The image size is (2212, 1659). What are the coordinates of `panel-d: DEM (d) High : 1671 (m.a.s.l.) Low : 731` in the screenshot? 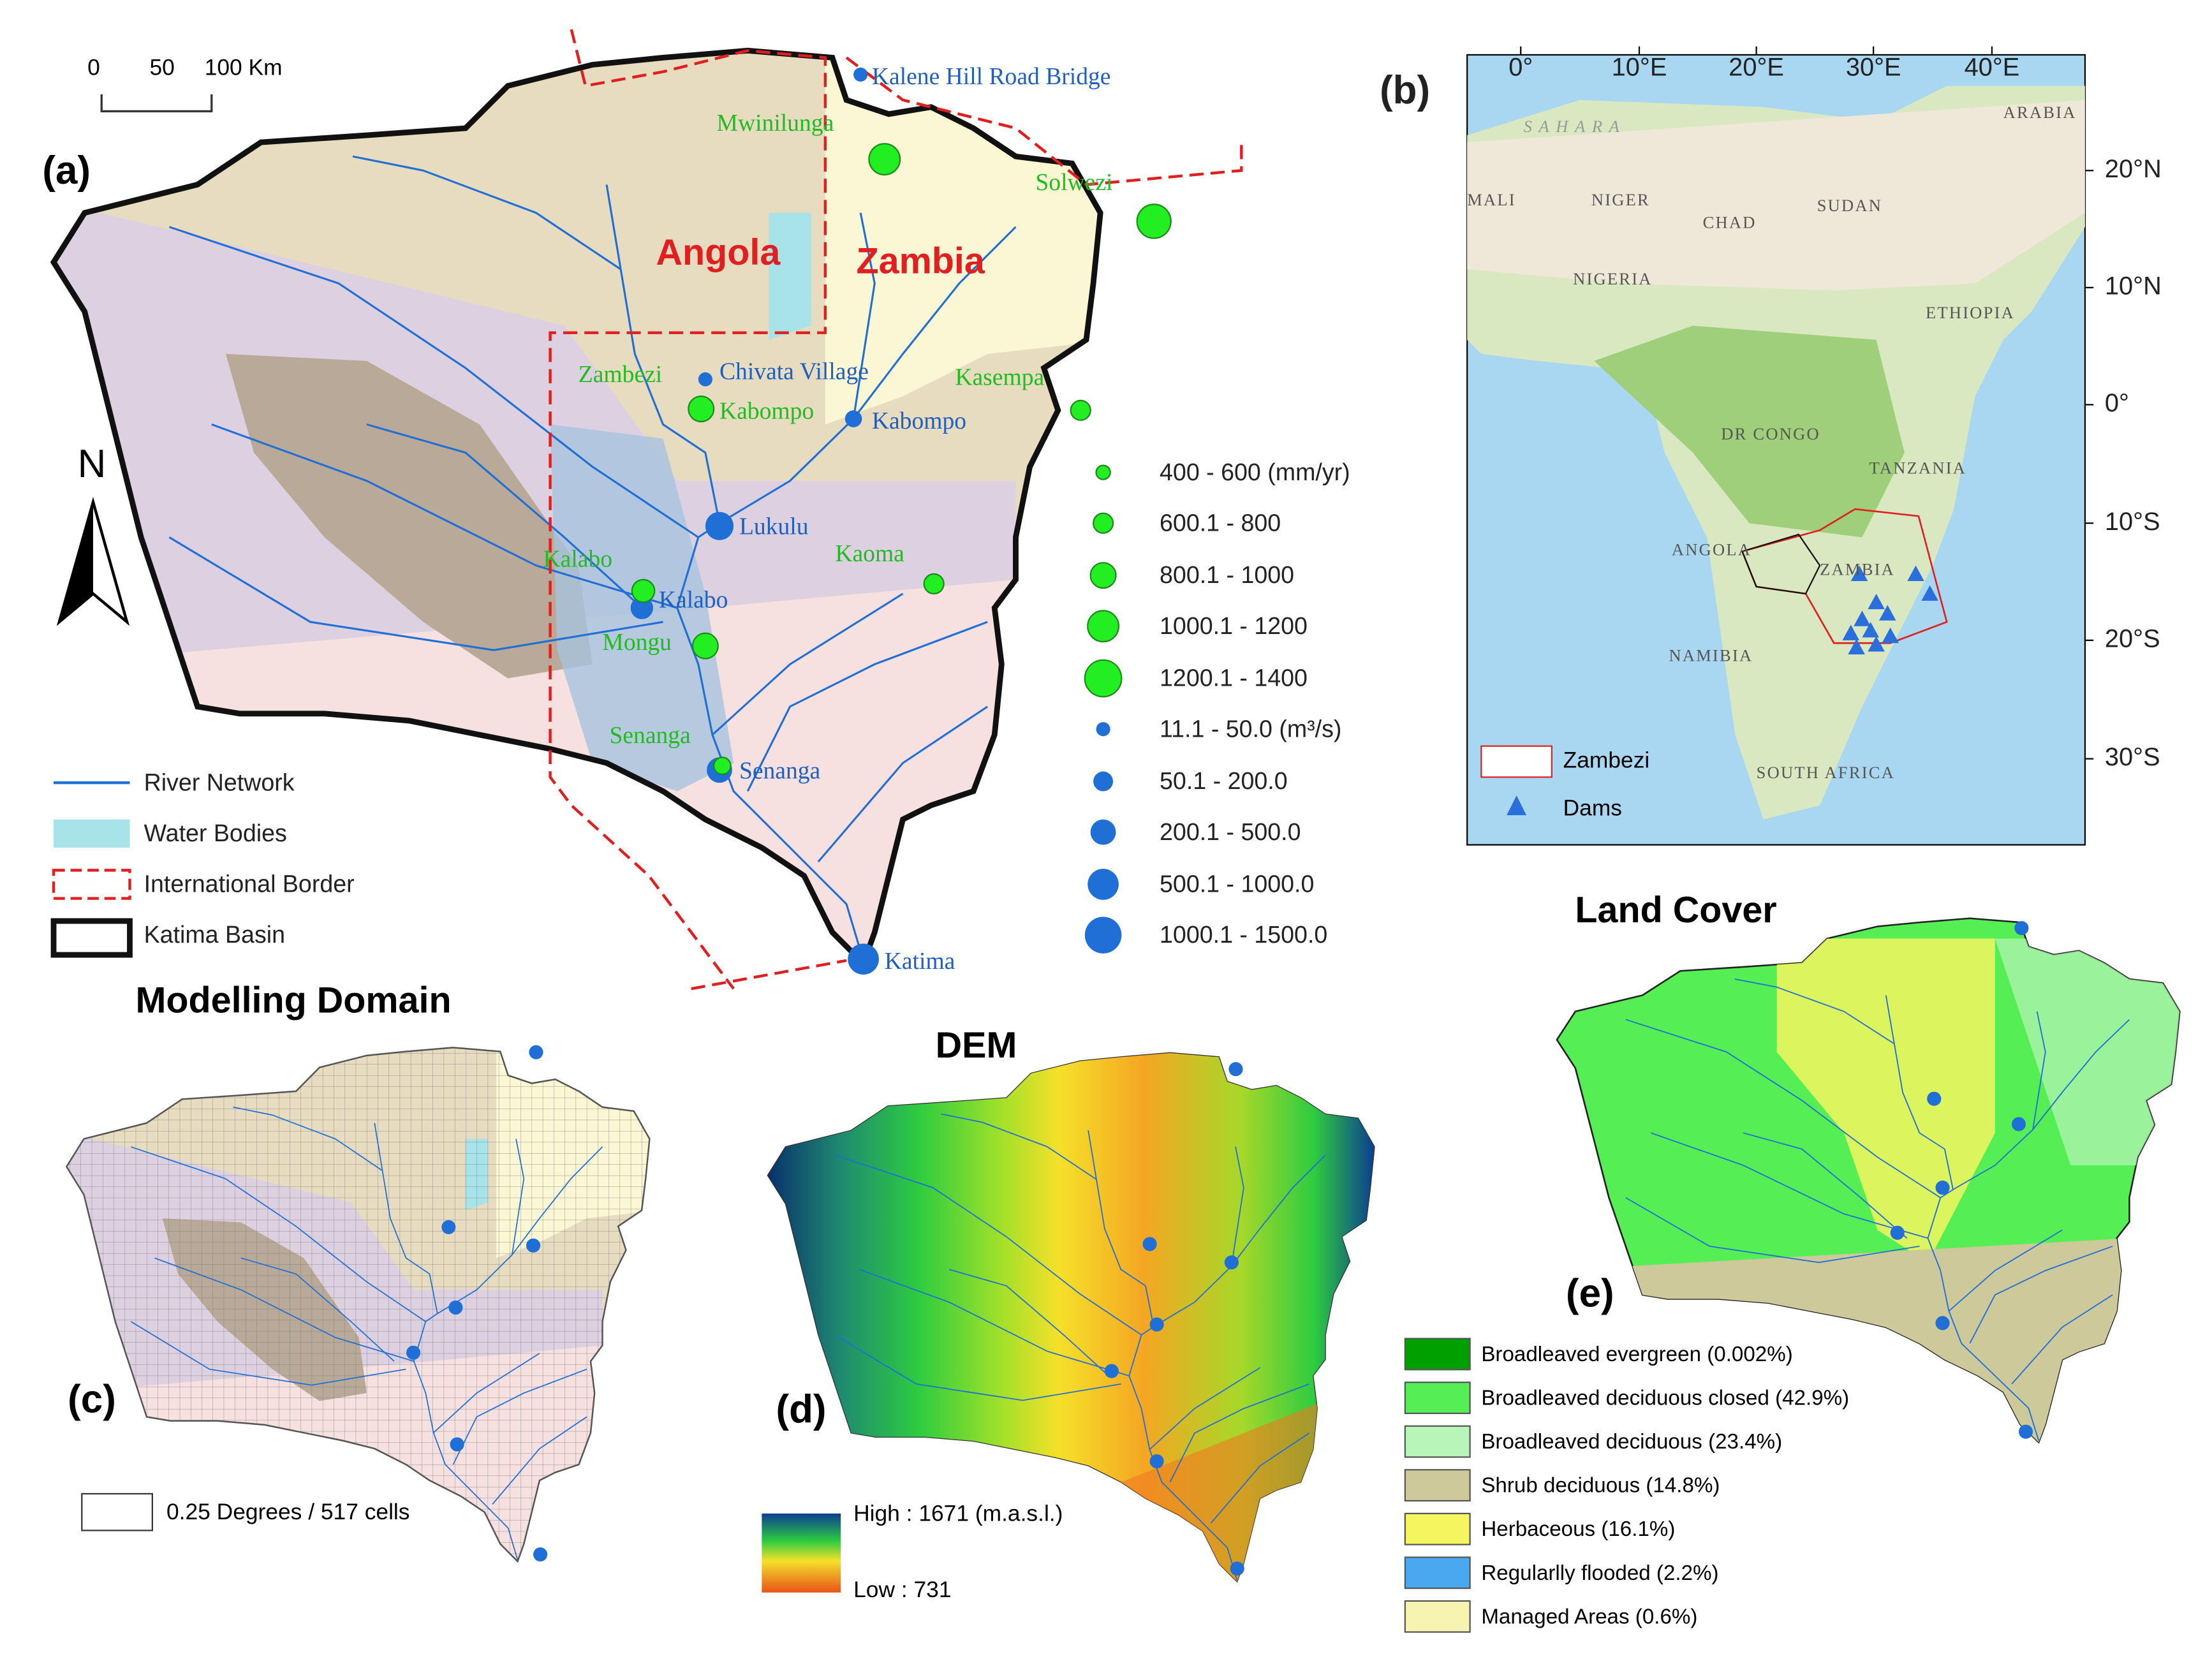 It's located at (1069, 1314).